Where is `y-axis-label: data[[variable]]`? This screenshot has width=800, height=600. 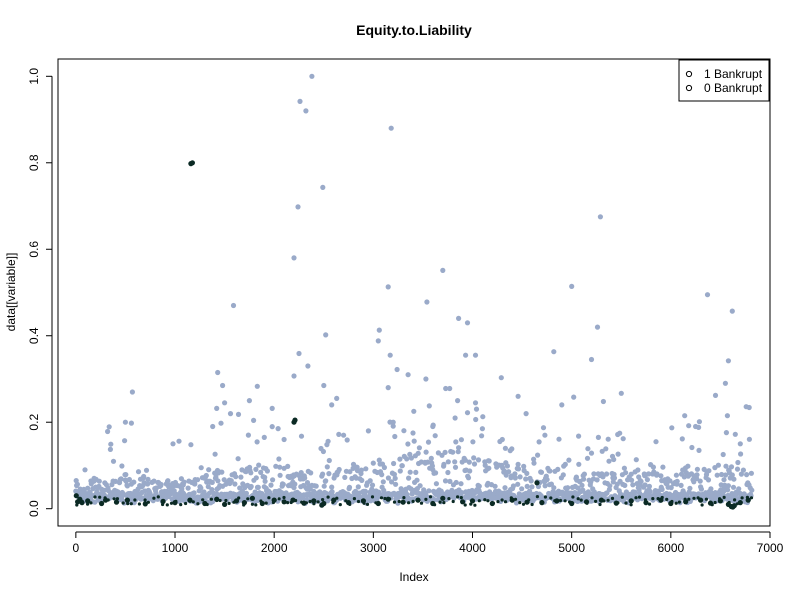
y-axis-label: data[[variable]] is located at coordinates (11, 292).